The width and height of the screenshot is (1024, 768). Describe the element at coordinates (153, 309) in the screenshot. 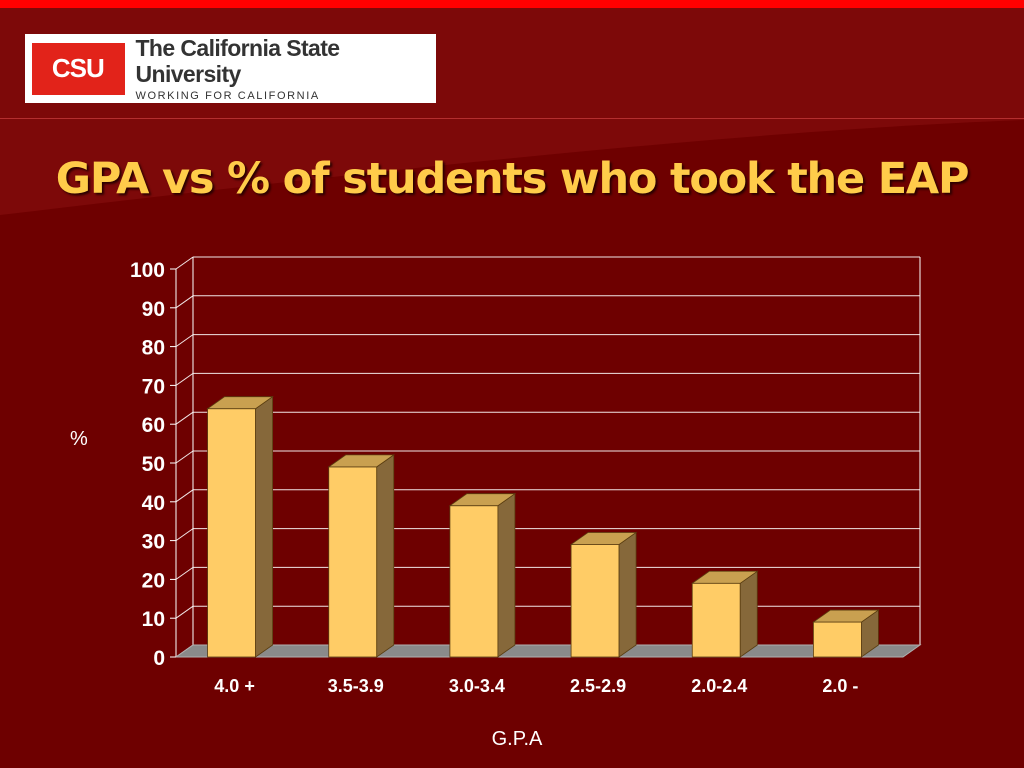

I see `y-tick-label: 90` at that location.